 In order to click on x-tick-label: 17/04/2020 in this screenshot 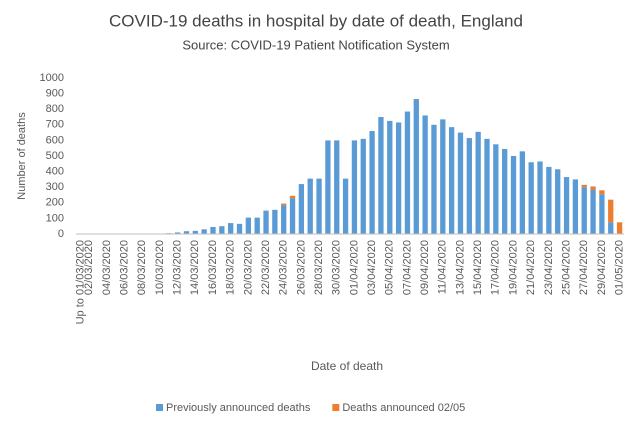, I will do `click(496, 267)`.